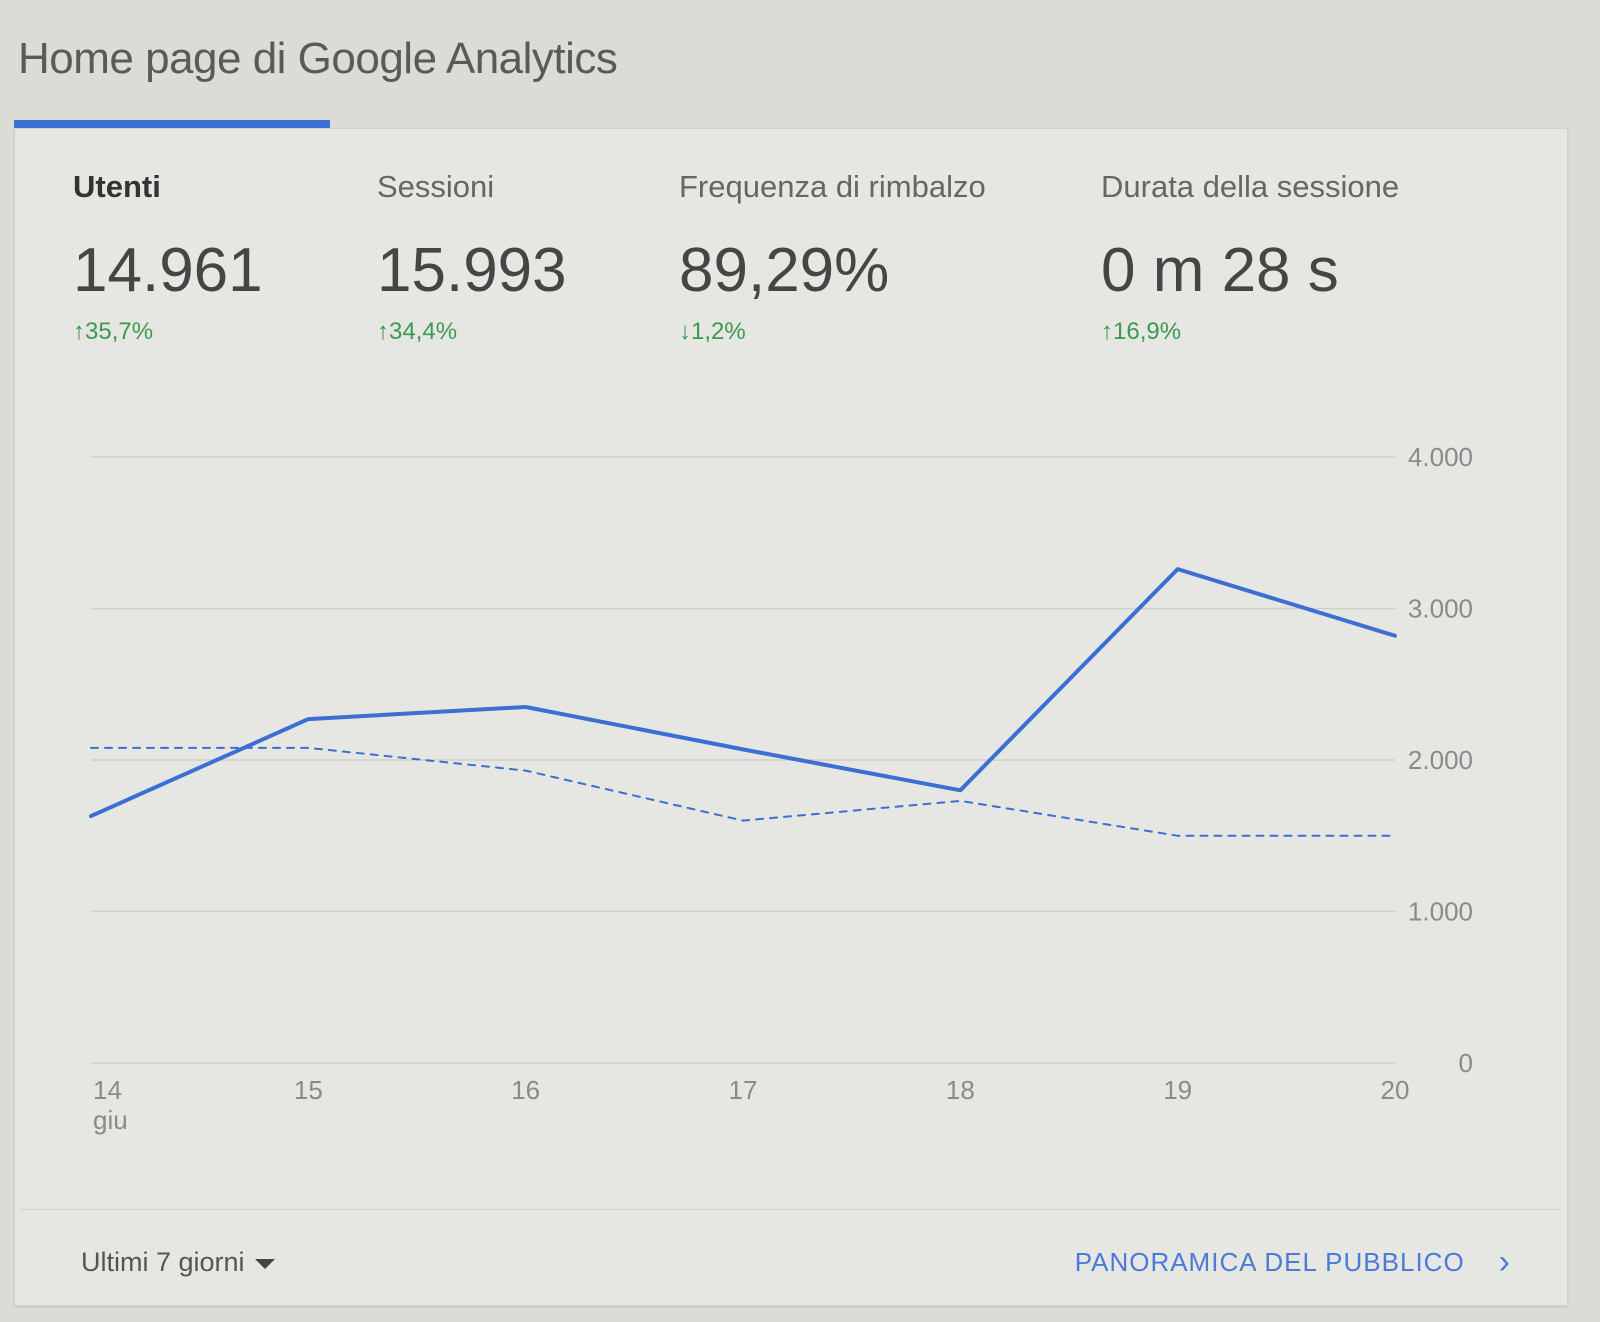 The image size is (1600, 1322). I want to click on metric-change-value: 34,4%, so click(423, 331).